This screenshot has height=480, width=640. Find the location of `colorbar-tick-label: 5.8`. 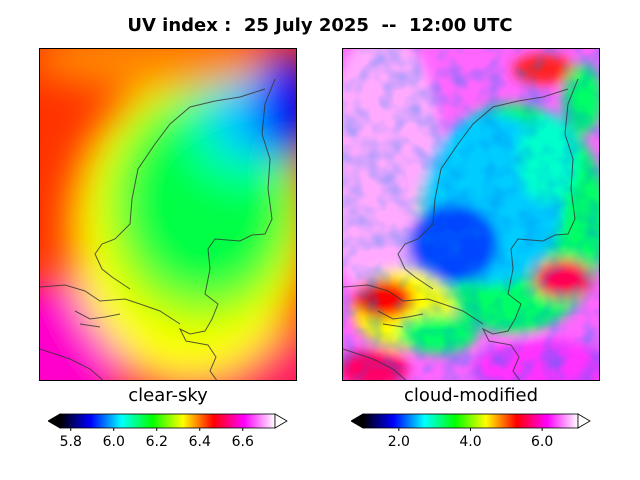

colorbar-tick-label: 5.8 is located at coordinates (70, 442).